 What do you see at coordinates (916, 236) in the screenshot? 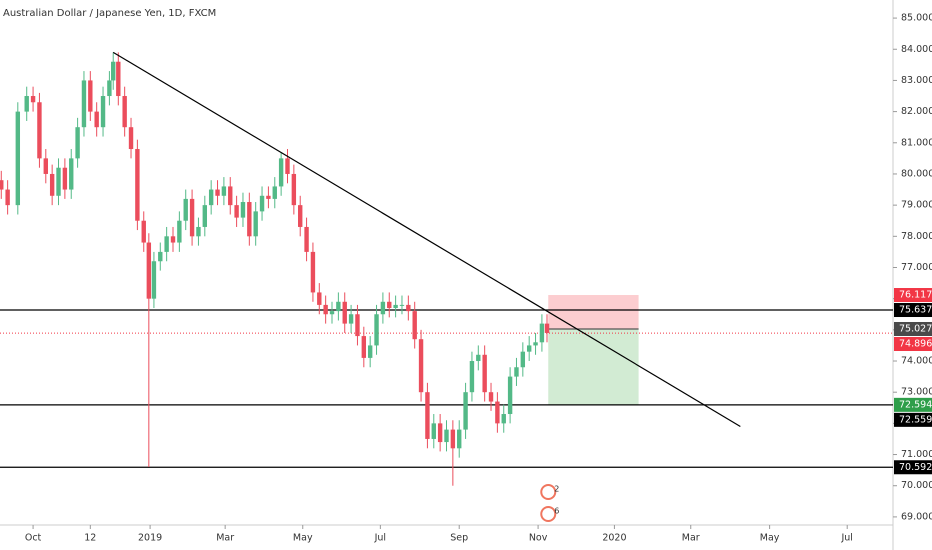
I see `y-tick-label: 78.000` at bounding box center [916, 236].